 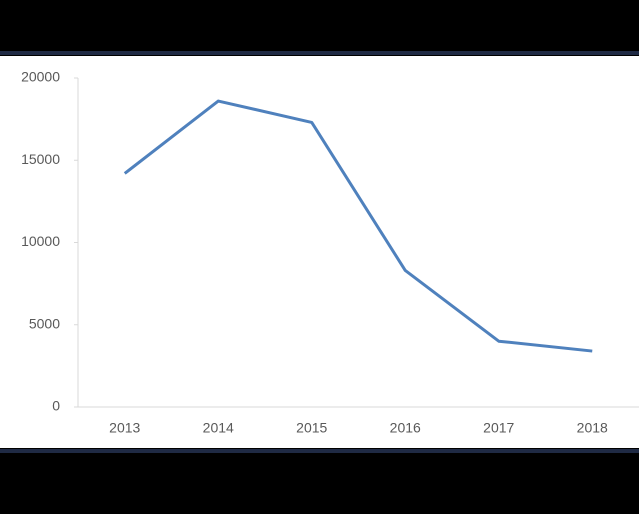 What do you see at coordinates (44, 323) in the screenshot?
I see `y-tick-label: 5000` at bounding box center [44, 323].